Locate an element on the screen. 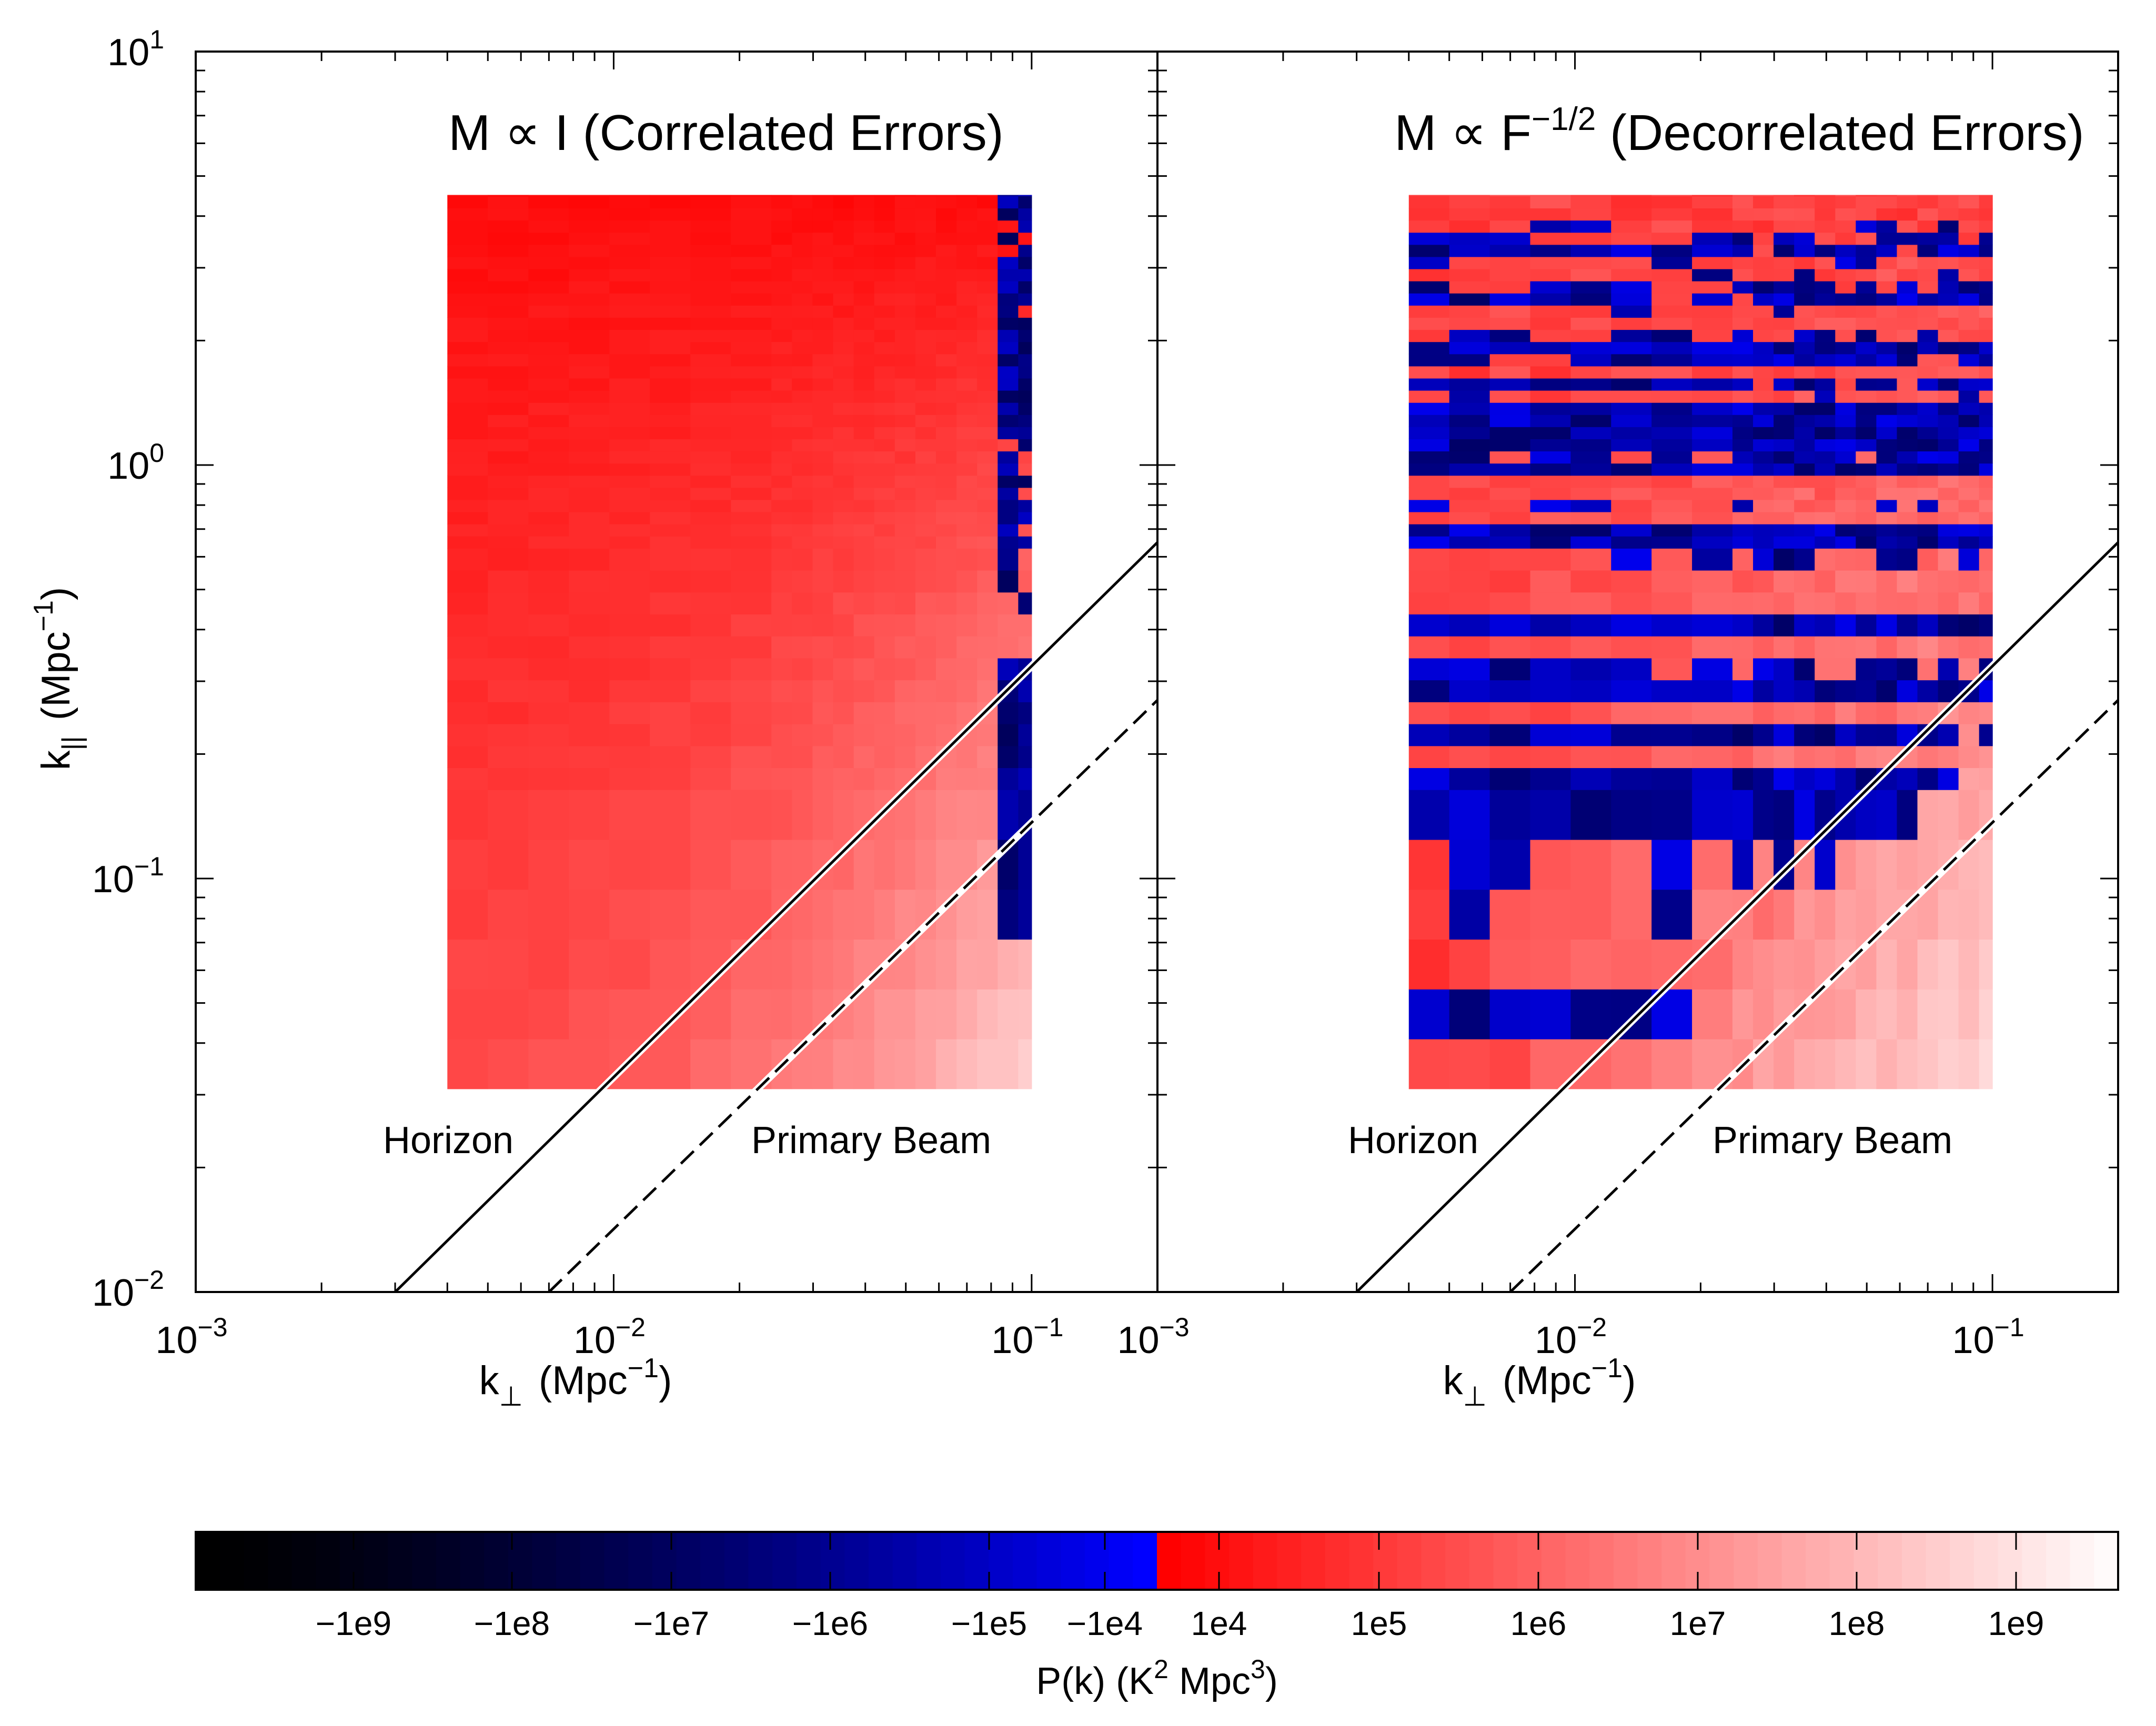 This screenshot has height=1726, width=2156. colorbar-tick-label: 1e8 is located at coordinates (1857, 1623).